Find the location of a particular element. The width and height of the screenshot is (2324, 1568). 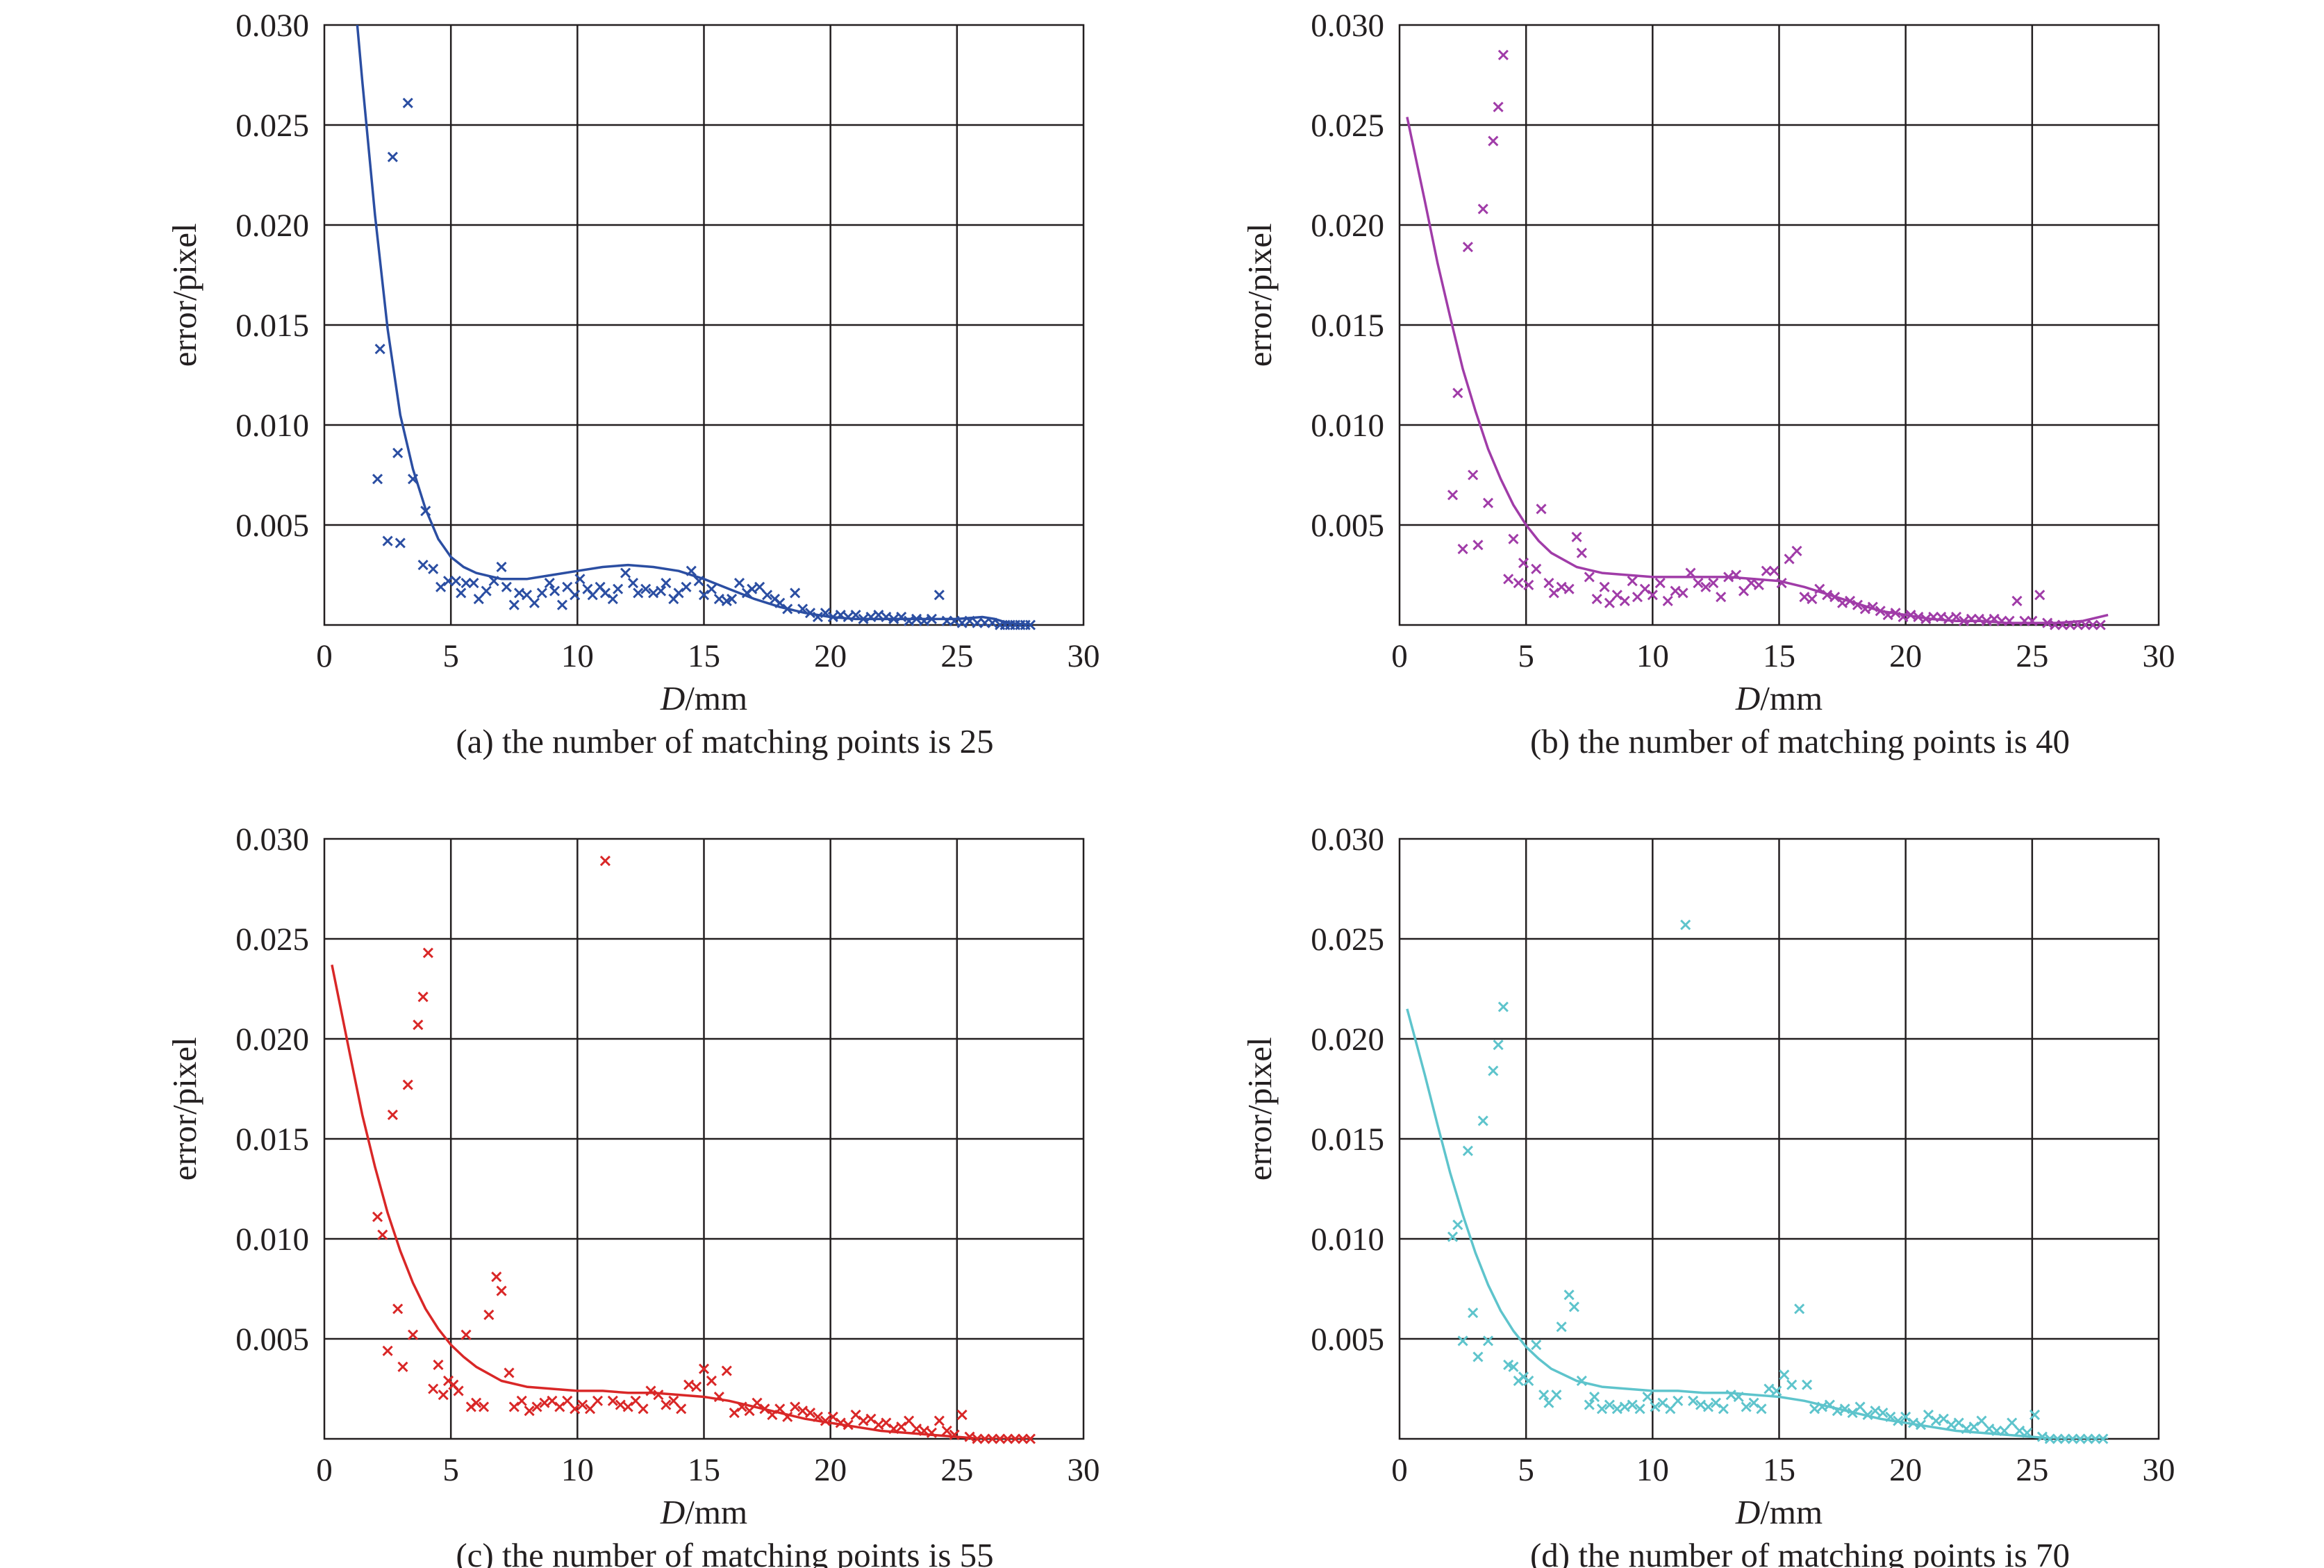

x-tick-label: 5 is located at coordinates (1526, 1470).